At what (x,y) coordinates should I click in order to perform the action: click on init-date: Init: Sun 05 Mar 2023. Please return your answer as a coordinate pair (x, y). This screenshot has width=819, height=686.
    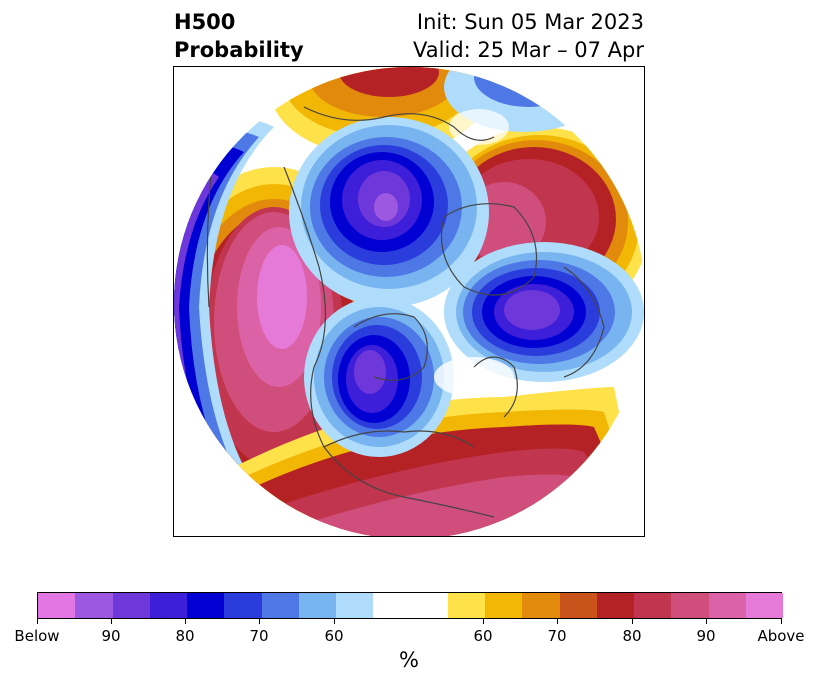
    Looking at the image, I should click on (530, 22).